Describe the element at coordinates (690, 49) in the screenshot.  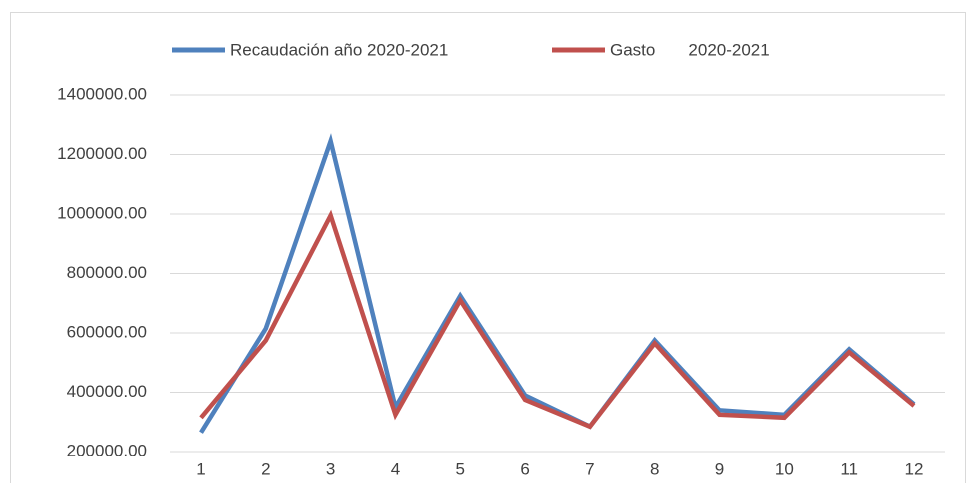
I see `legend-label: Gasto 2020-2021` at that location.